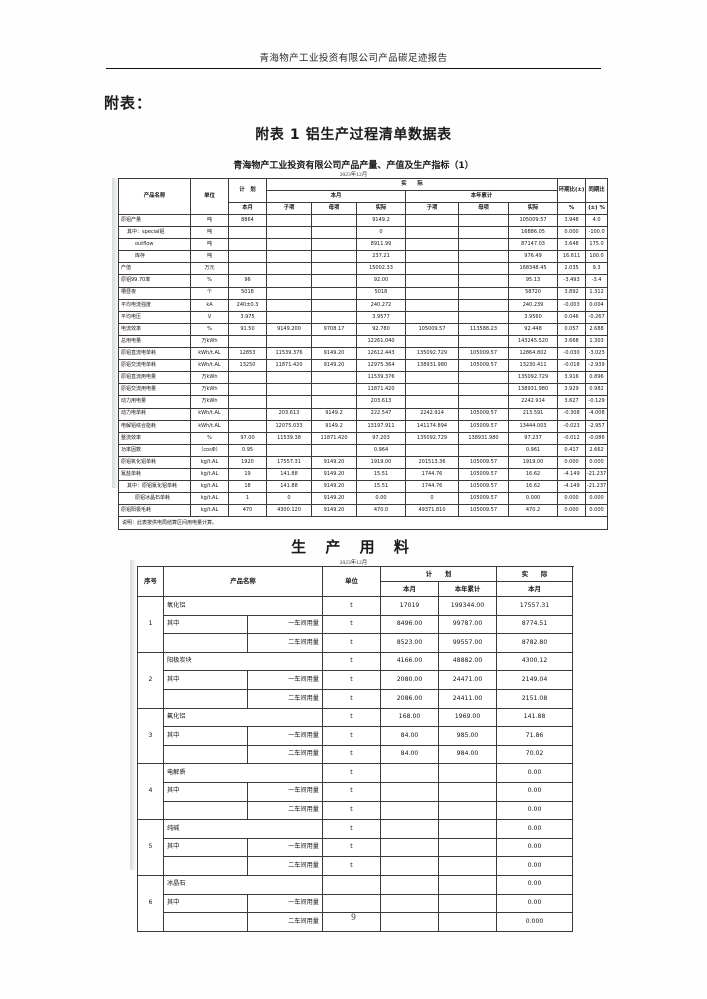 Image resolution: width=707 pixels, height=999 pixels. Describe the element at coordinates (209, 487) in the screenshot. I see `cell-unit: kg/t.AL` at that location.